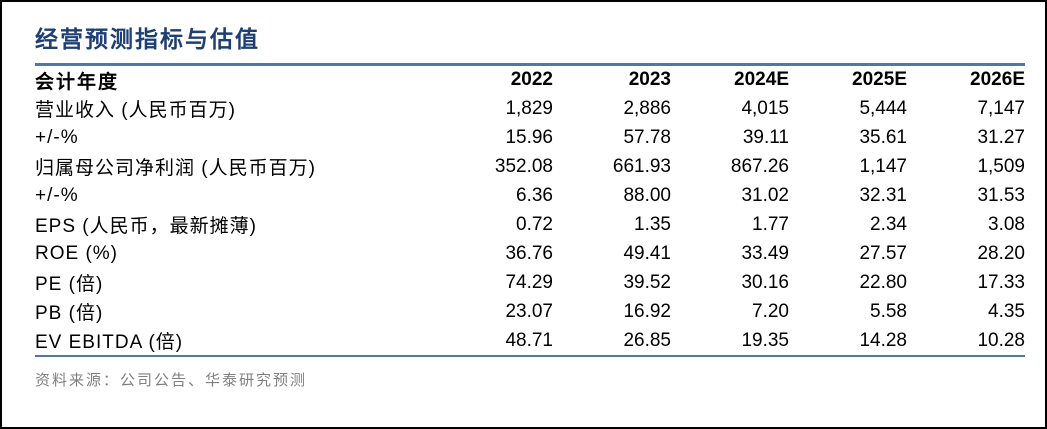 The width and height of the screenshot is (1047, 429). What do you see at coordinates (175, 168) in the screenshot?
I see `row-label-net-profit: 归属母公司净利润 (人民币百万)` at bounding box center [175, 168].